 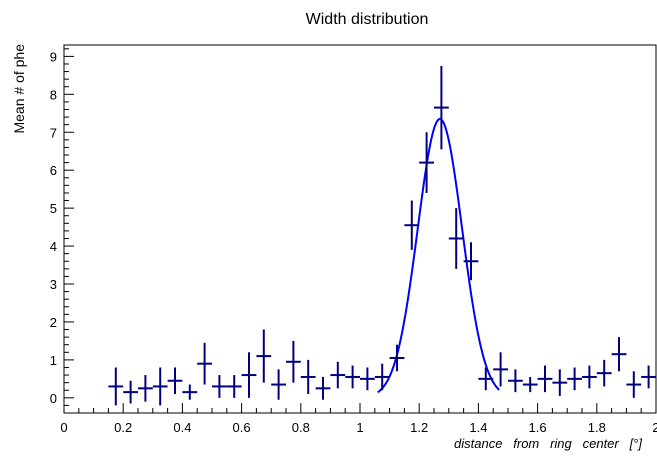 What do you see at coordinates (301, 427) in the screenshot?
I see `x-tick-label: 0.8` at bounding box center [301, 427].